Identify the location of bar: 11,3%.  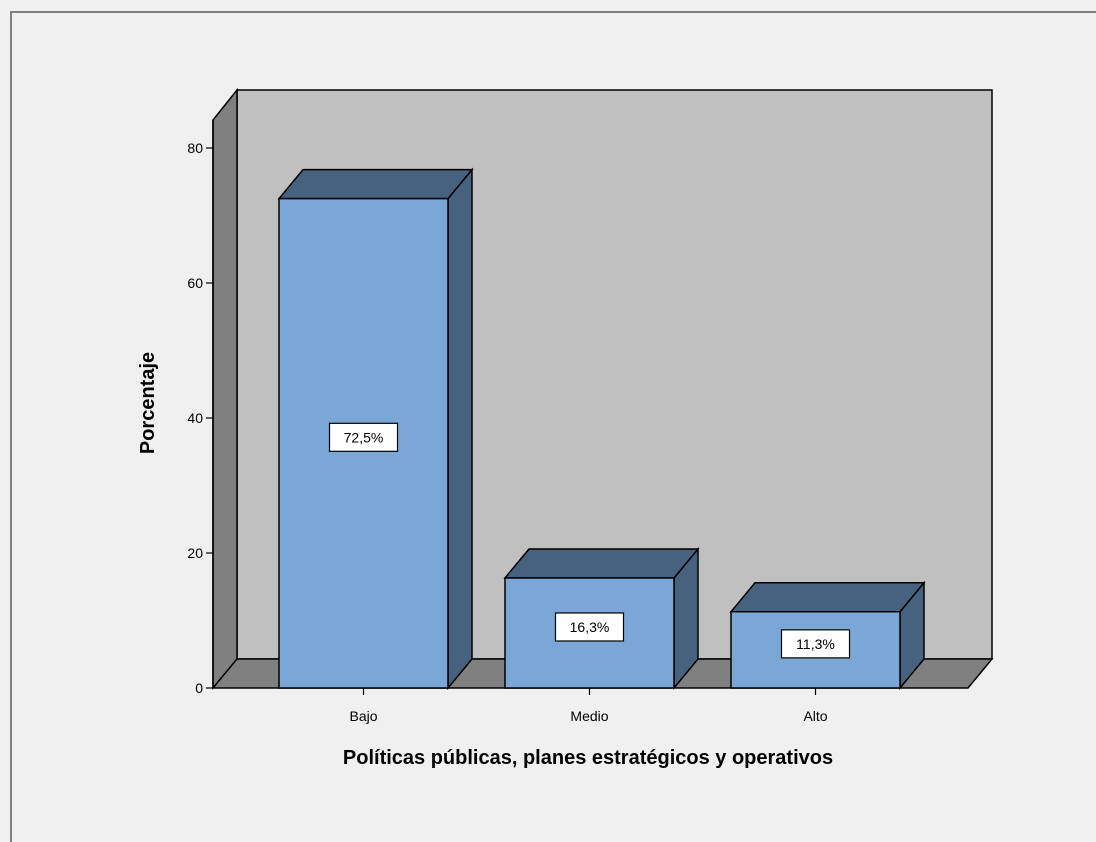
(827, 635).